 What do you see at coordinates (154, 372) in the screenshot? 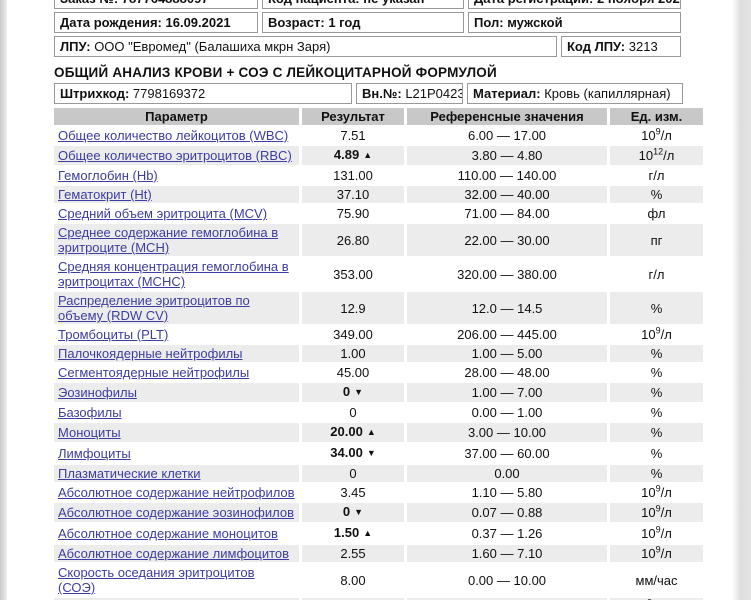
I see `parameter-link: Сегментоядерные нейтрофилы` at bounding box center [154, 372].